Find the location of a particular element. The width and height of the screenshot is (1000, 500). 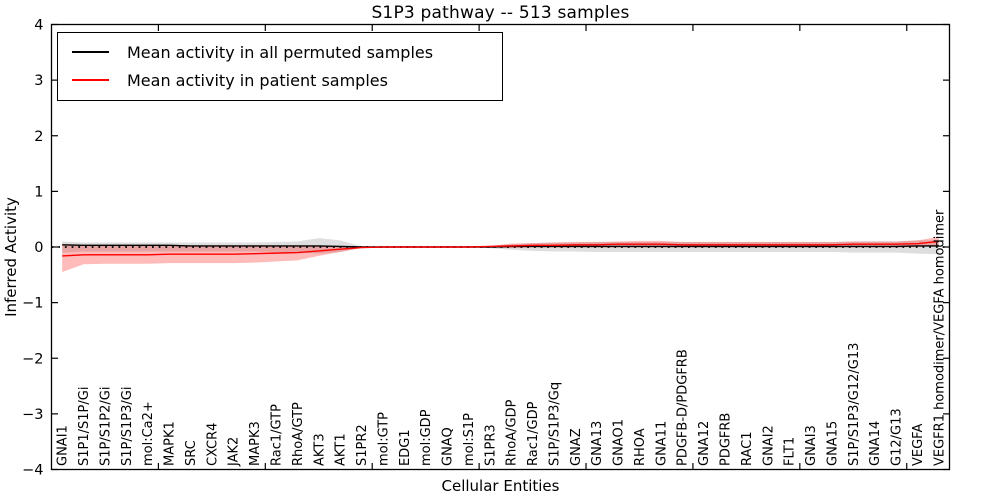

x-category-label: S1P1/S1P/Gi is located at coordinates (84, 426).